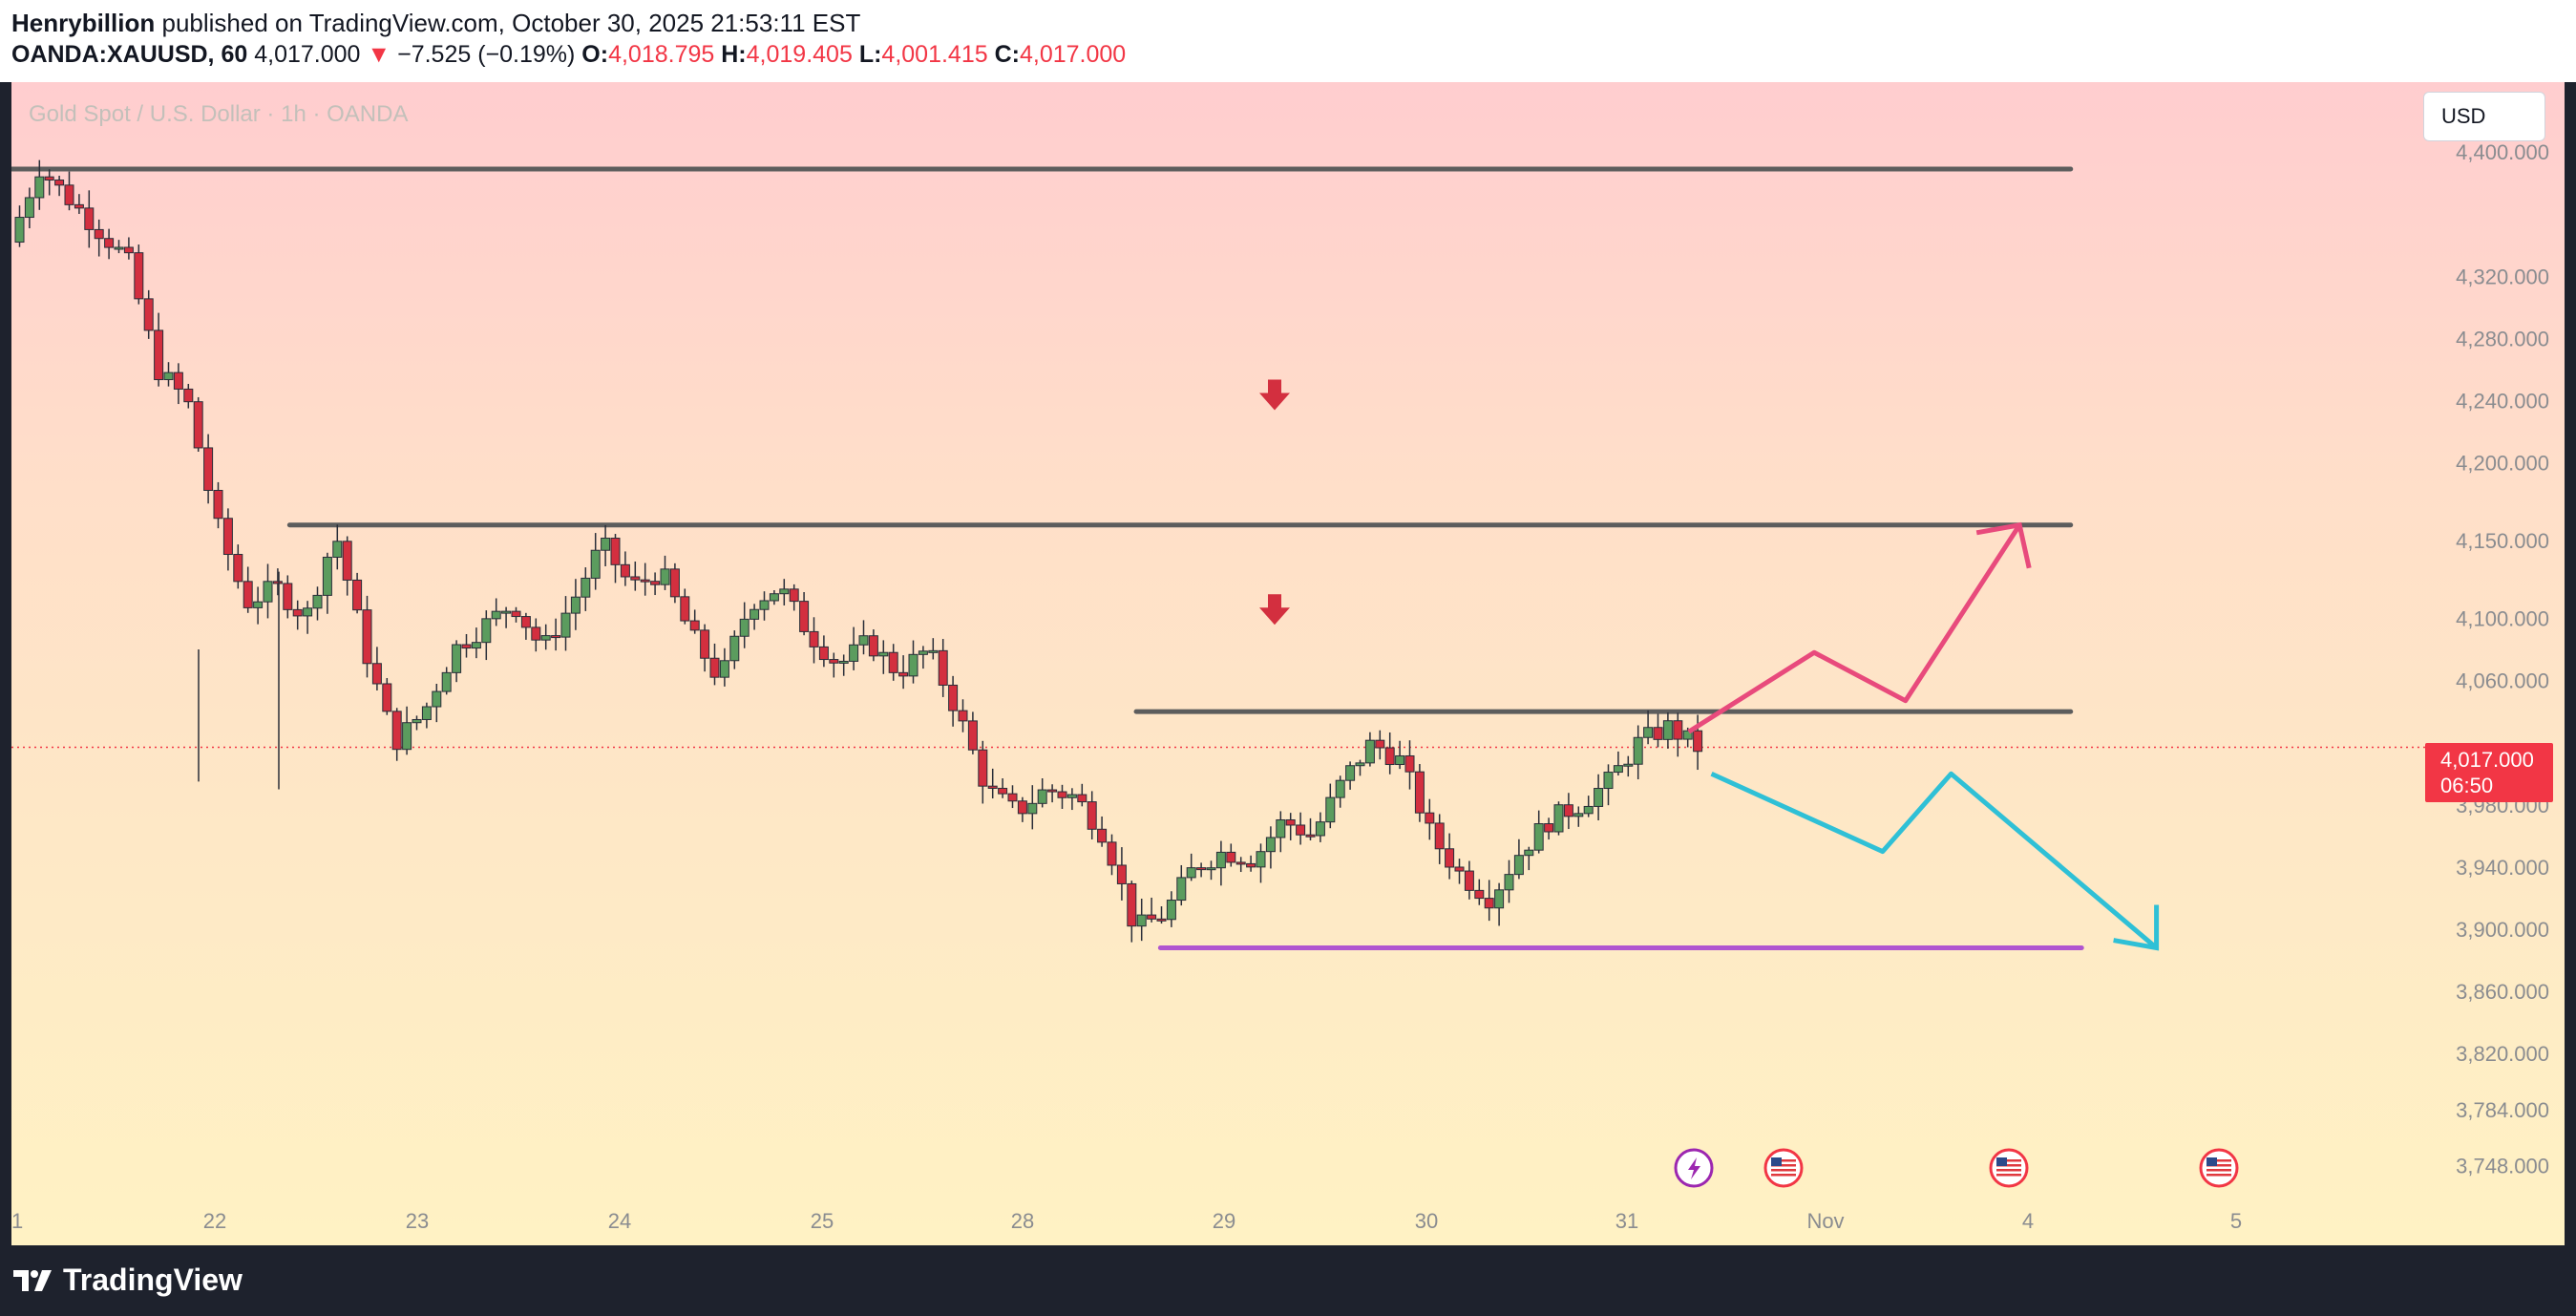 The width and height of the screenshot is (2576, 1316). I want to click on tradingview-brand: TradingView, so click(128, 1280).